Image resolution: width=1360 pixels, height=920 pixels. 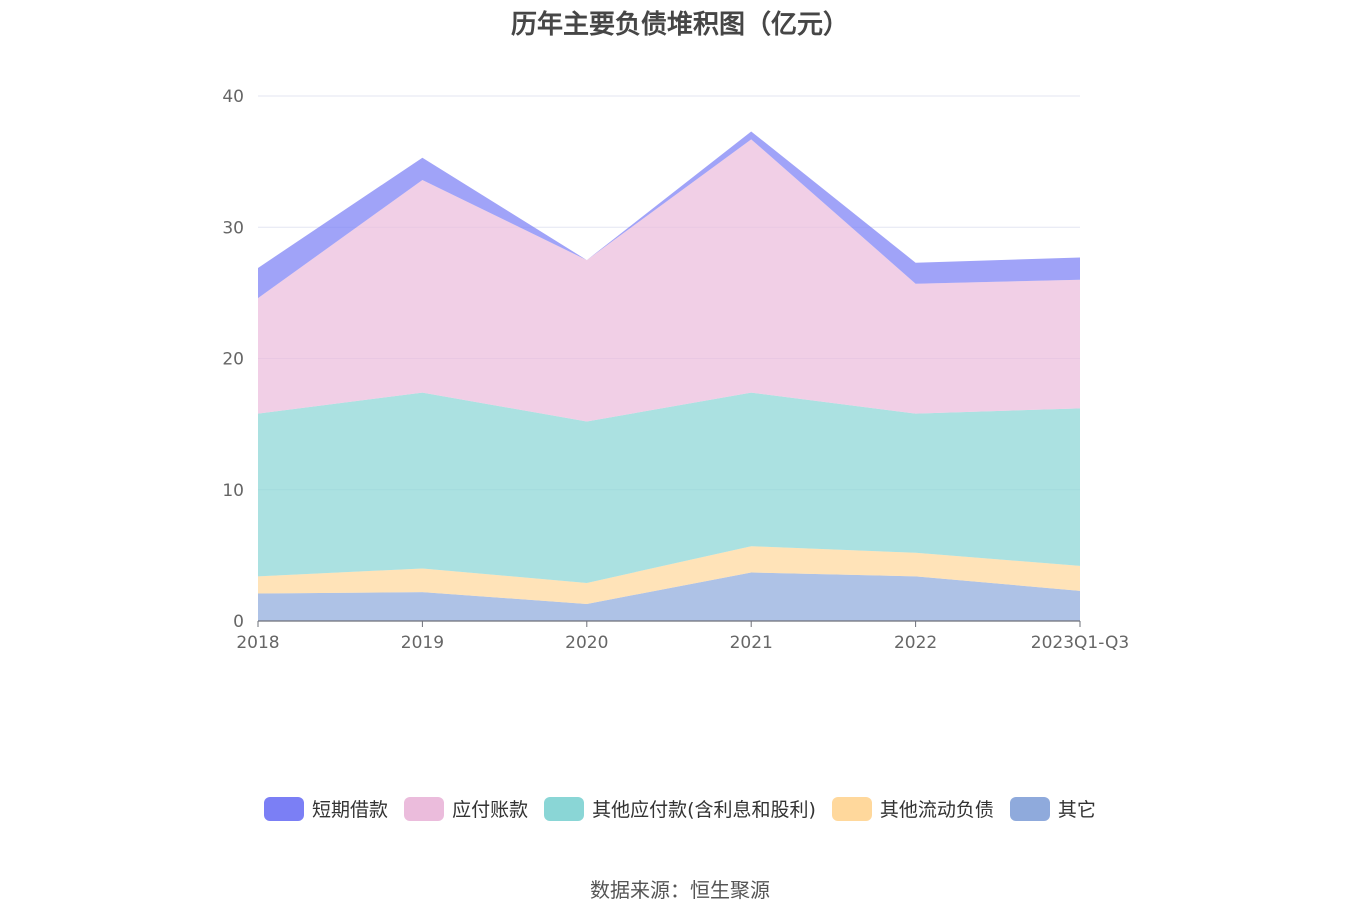 What do you see at coordinates (1052, 808) in the screenshot?
I see `legend-item-4: 其它` at bounding box center [1052, 808].